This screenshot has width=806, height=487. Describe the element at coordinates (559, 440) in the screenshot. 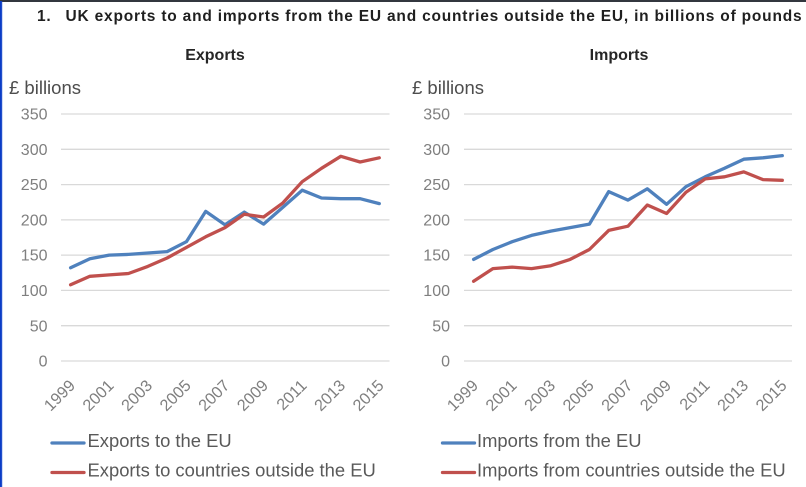

I see `svg-text: Imports from the EU` at that location.